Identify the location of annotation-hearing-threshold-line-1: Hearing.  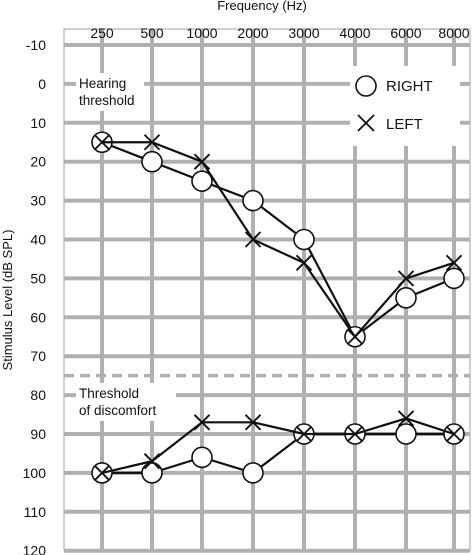
(102, 83).